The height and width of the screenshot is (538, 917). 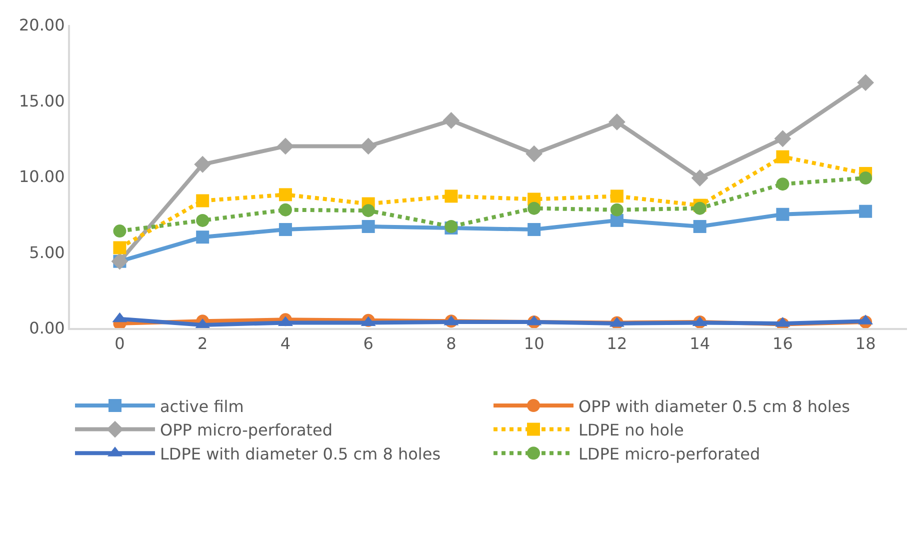 What do you see at coordinates (47, 328) in the screenshot?
I see `y-tick-label: 0.00` at bounding box center [47, 328].